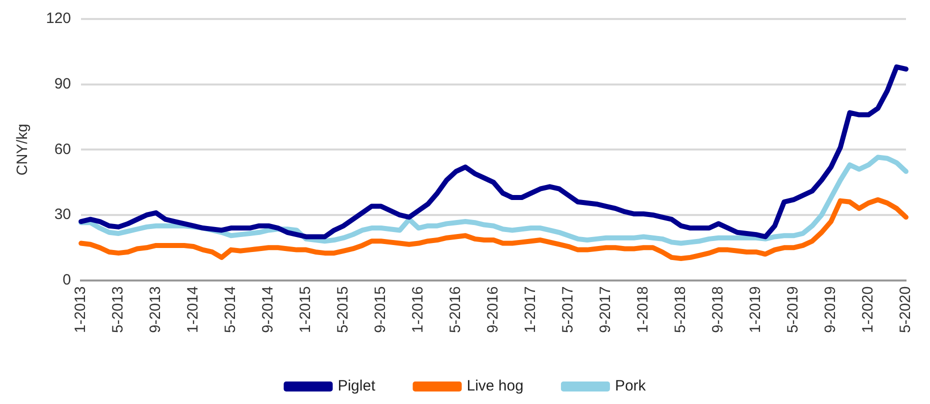  What do you see at coordinates (81, 310) in the screenshot?
I see `x-tick-label: 1-2013` at bounding box center [81, 310].